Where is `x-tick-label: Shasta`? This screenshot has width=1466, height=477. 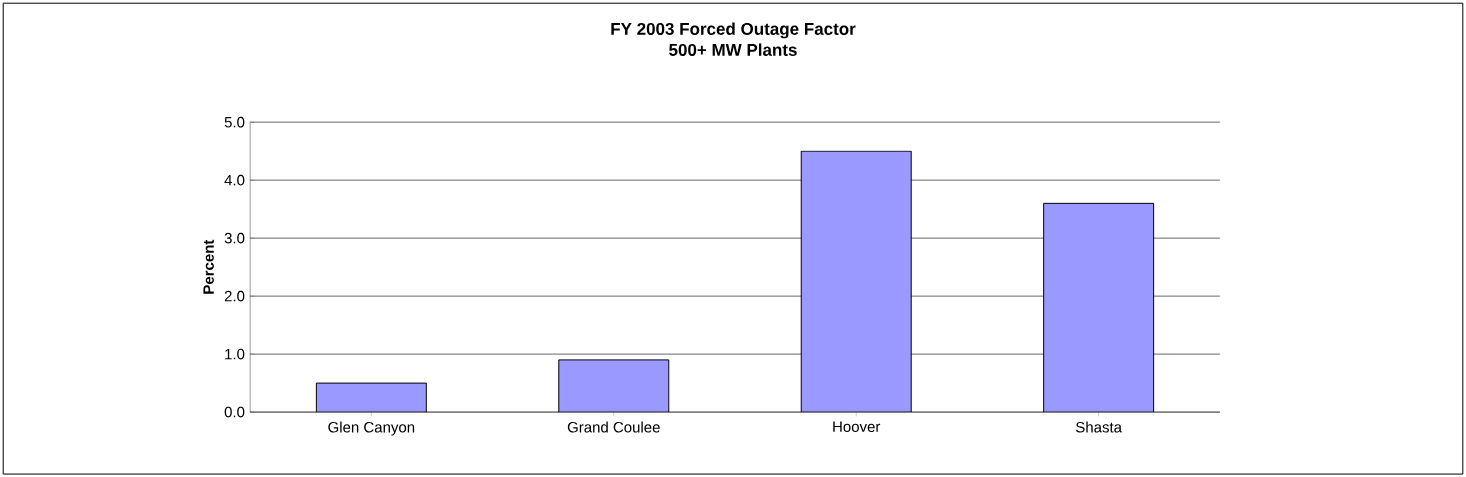 x-tick-label: Shasta is located at coordinates (1098, 427).